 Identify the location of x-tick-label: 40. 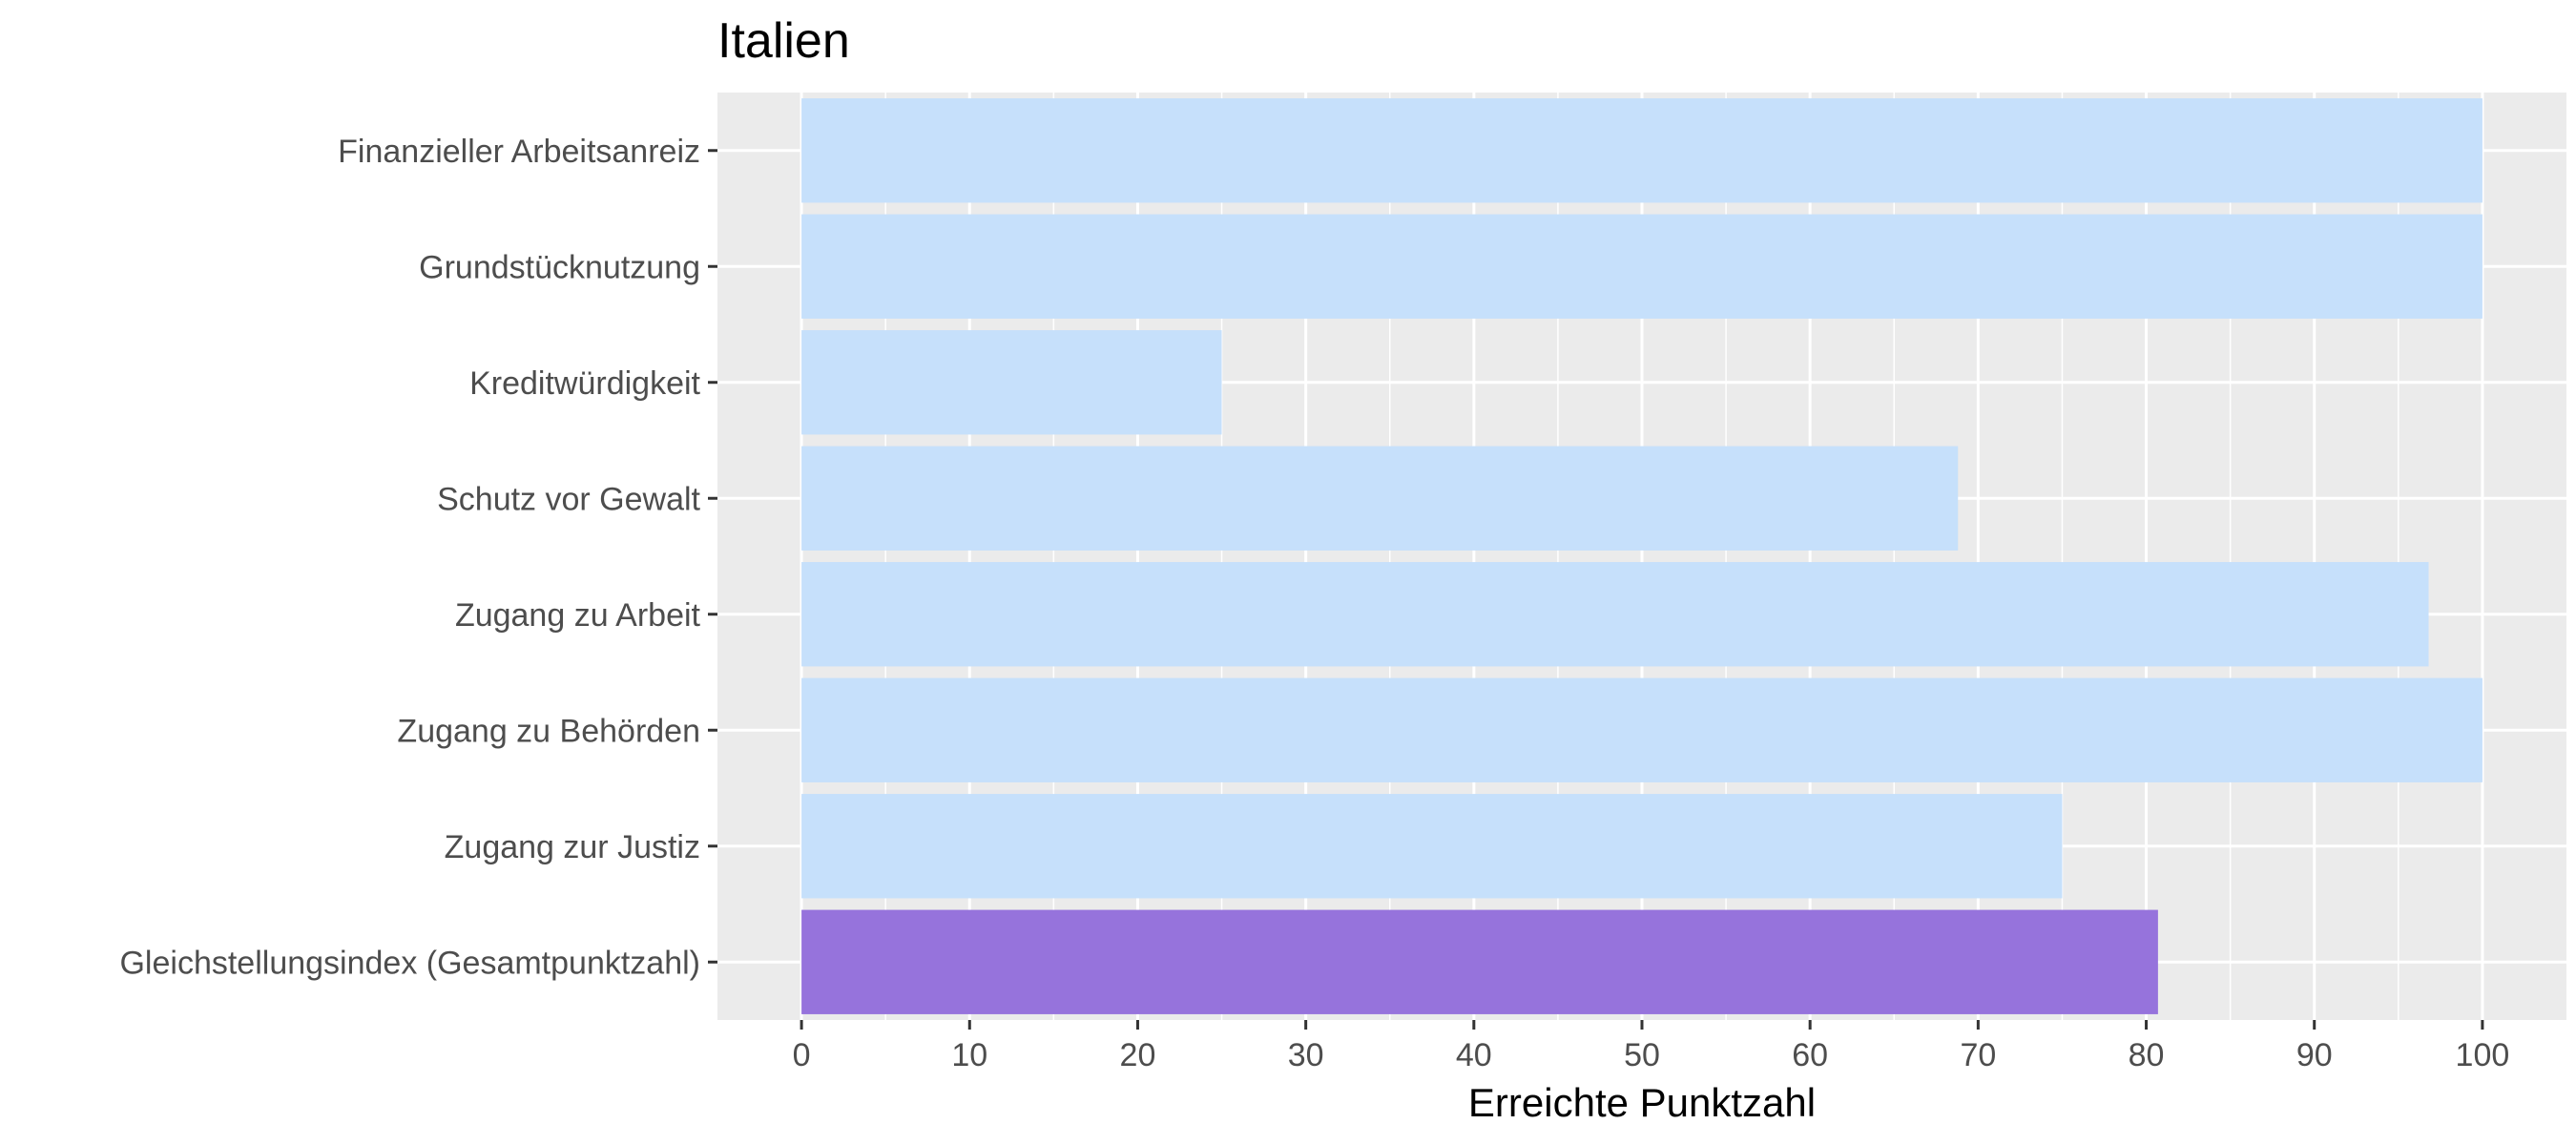
(1474, 1055).